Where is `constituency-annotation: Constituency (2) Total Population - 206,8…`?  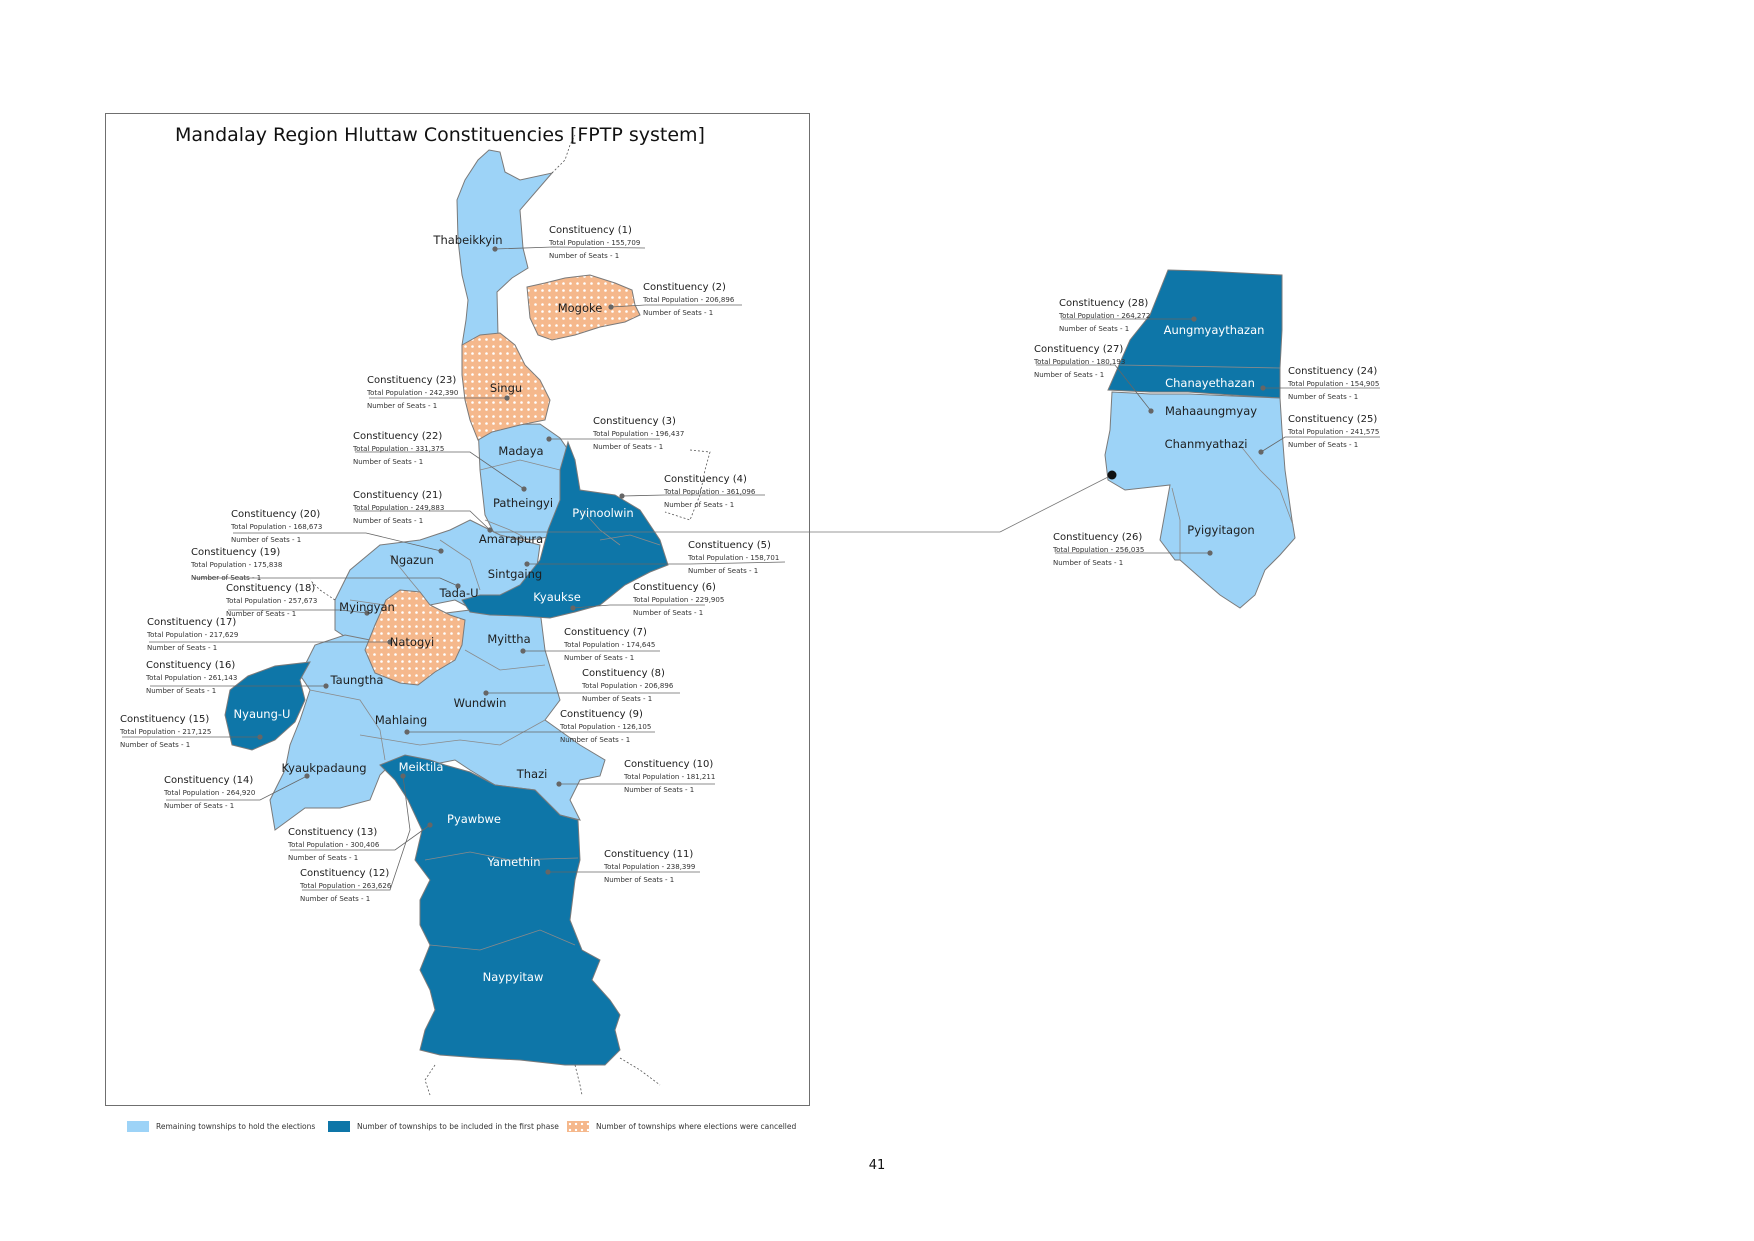 constituency-annotation: Constituency (2) Total Population - 206,8… is located at coordinates (688, 300).